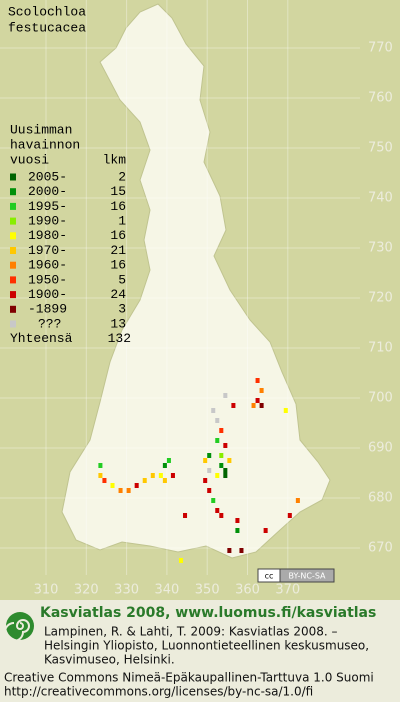 The width and height of the screenshot is (400, 702). Describe the element at coordinates (207, 590) in the screenshot. I see `x-tick-label: 350` at that location.